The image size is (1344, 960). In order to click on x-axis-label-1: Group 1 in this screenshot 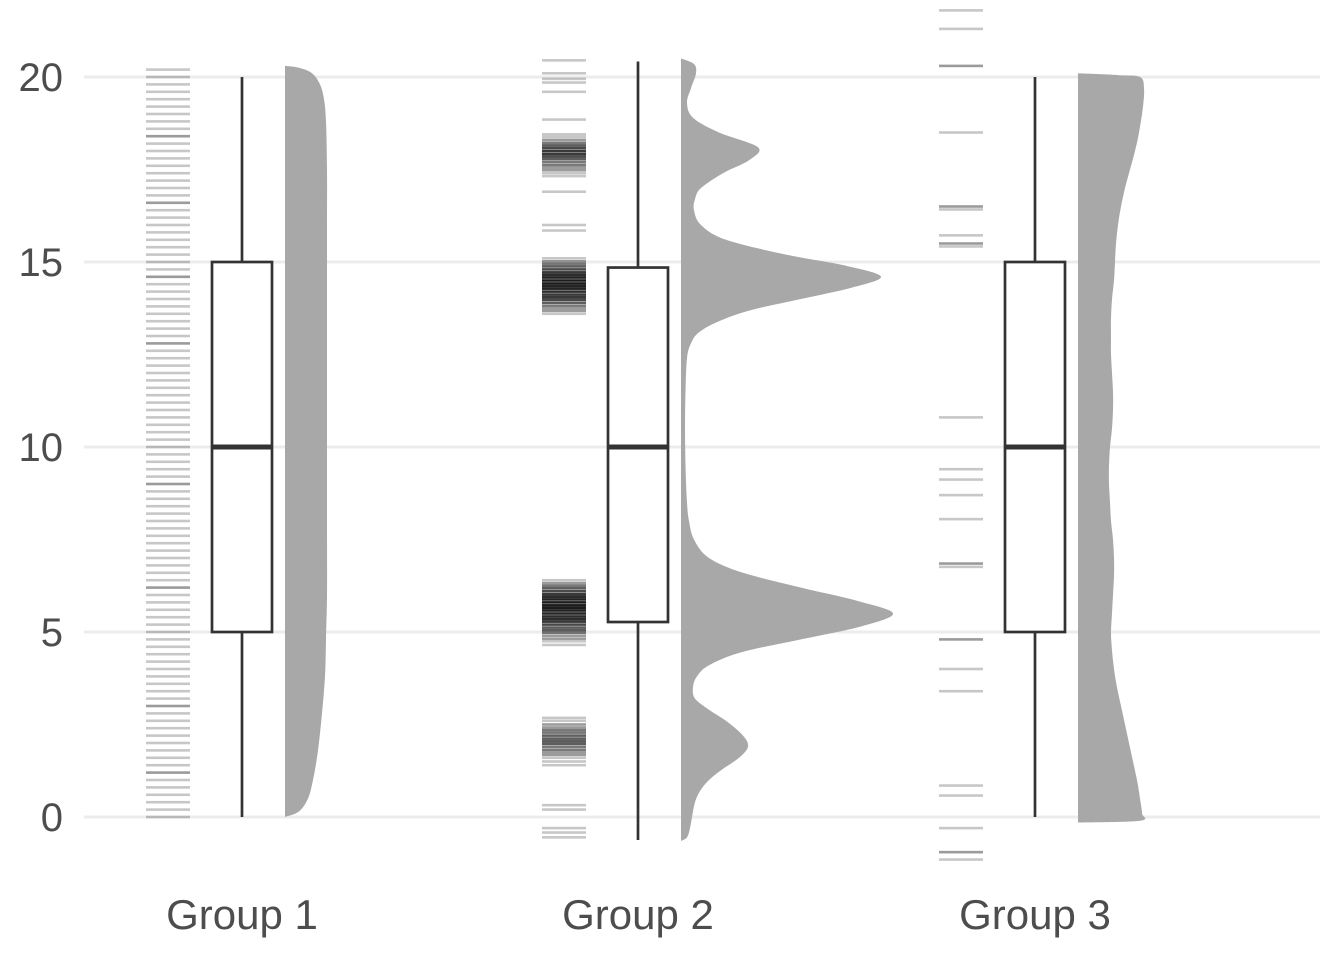, I will do `click(242, 914)`.